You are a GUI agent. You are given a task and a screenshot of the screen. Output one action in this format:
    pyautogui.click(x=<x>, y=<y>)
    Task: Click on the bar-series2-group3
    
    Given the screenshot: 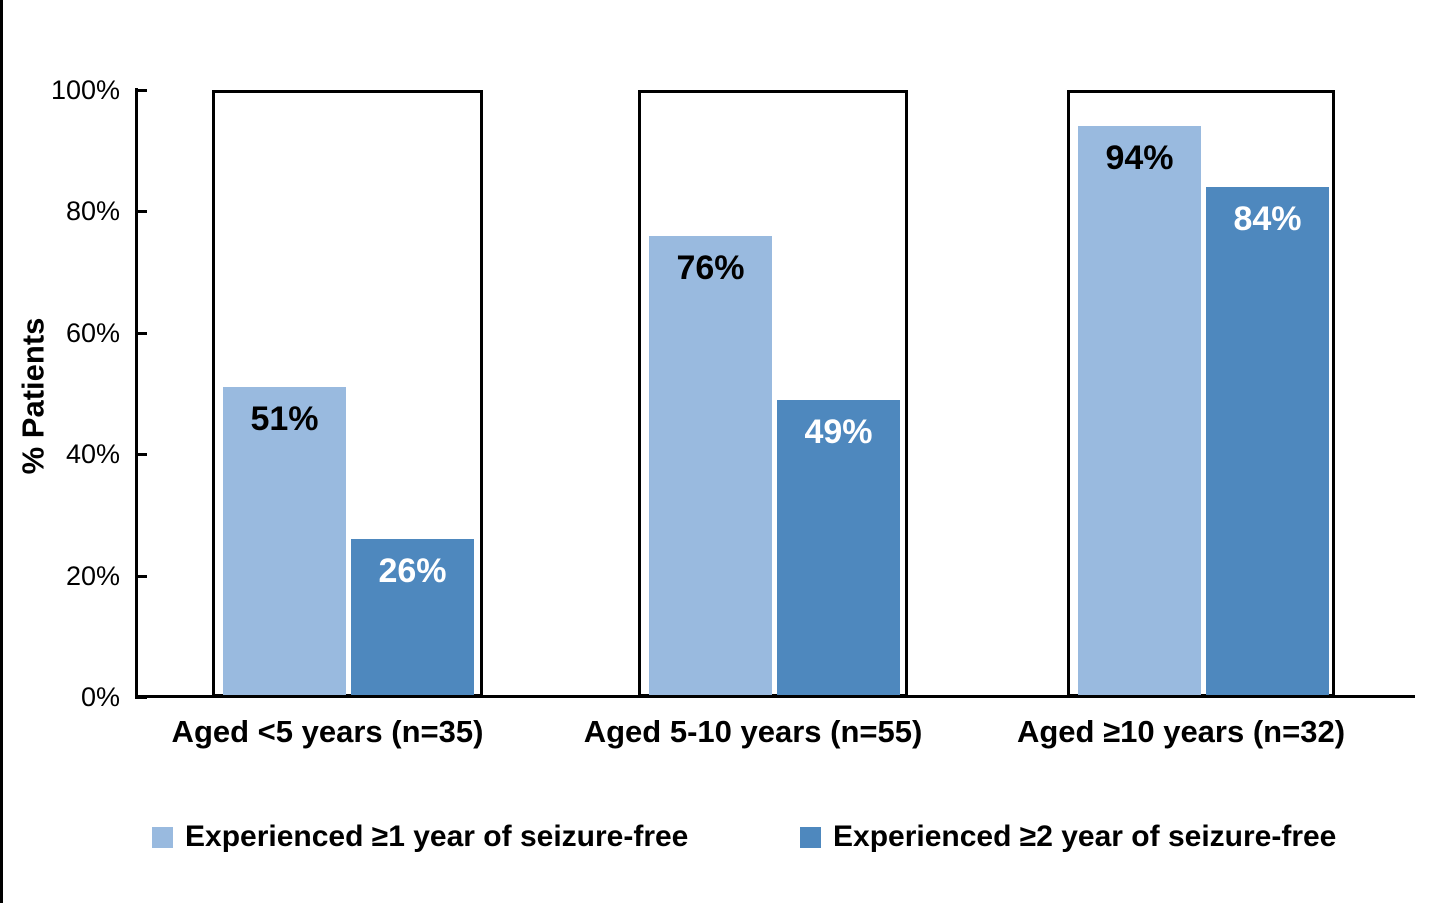 What is the action you would take?
    pyautogui.click(x=1267, y=442)
    